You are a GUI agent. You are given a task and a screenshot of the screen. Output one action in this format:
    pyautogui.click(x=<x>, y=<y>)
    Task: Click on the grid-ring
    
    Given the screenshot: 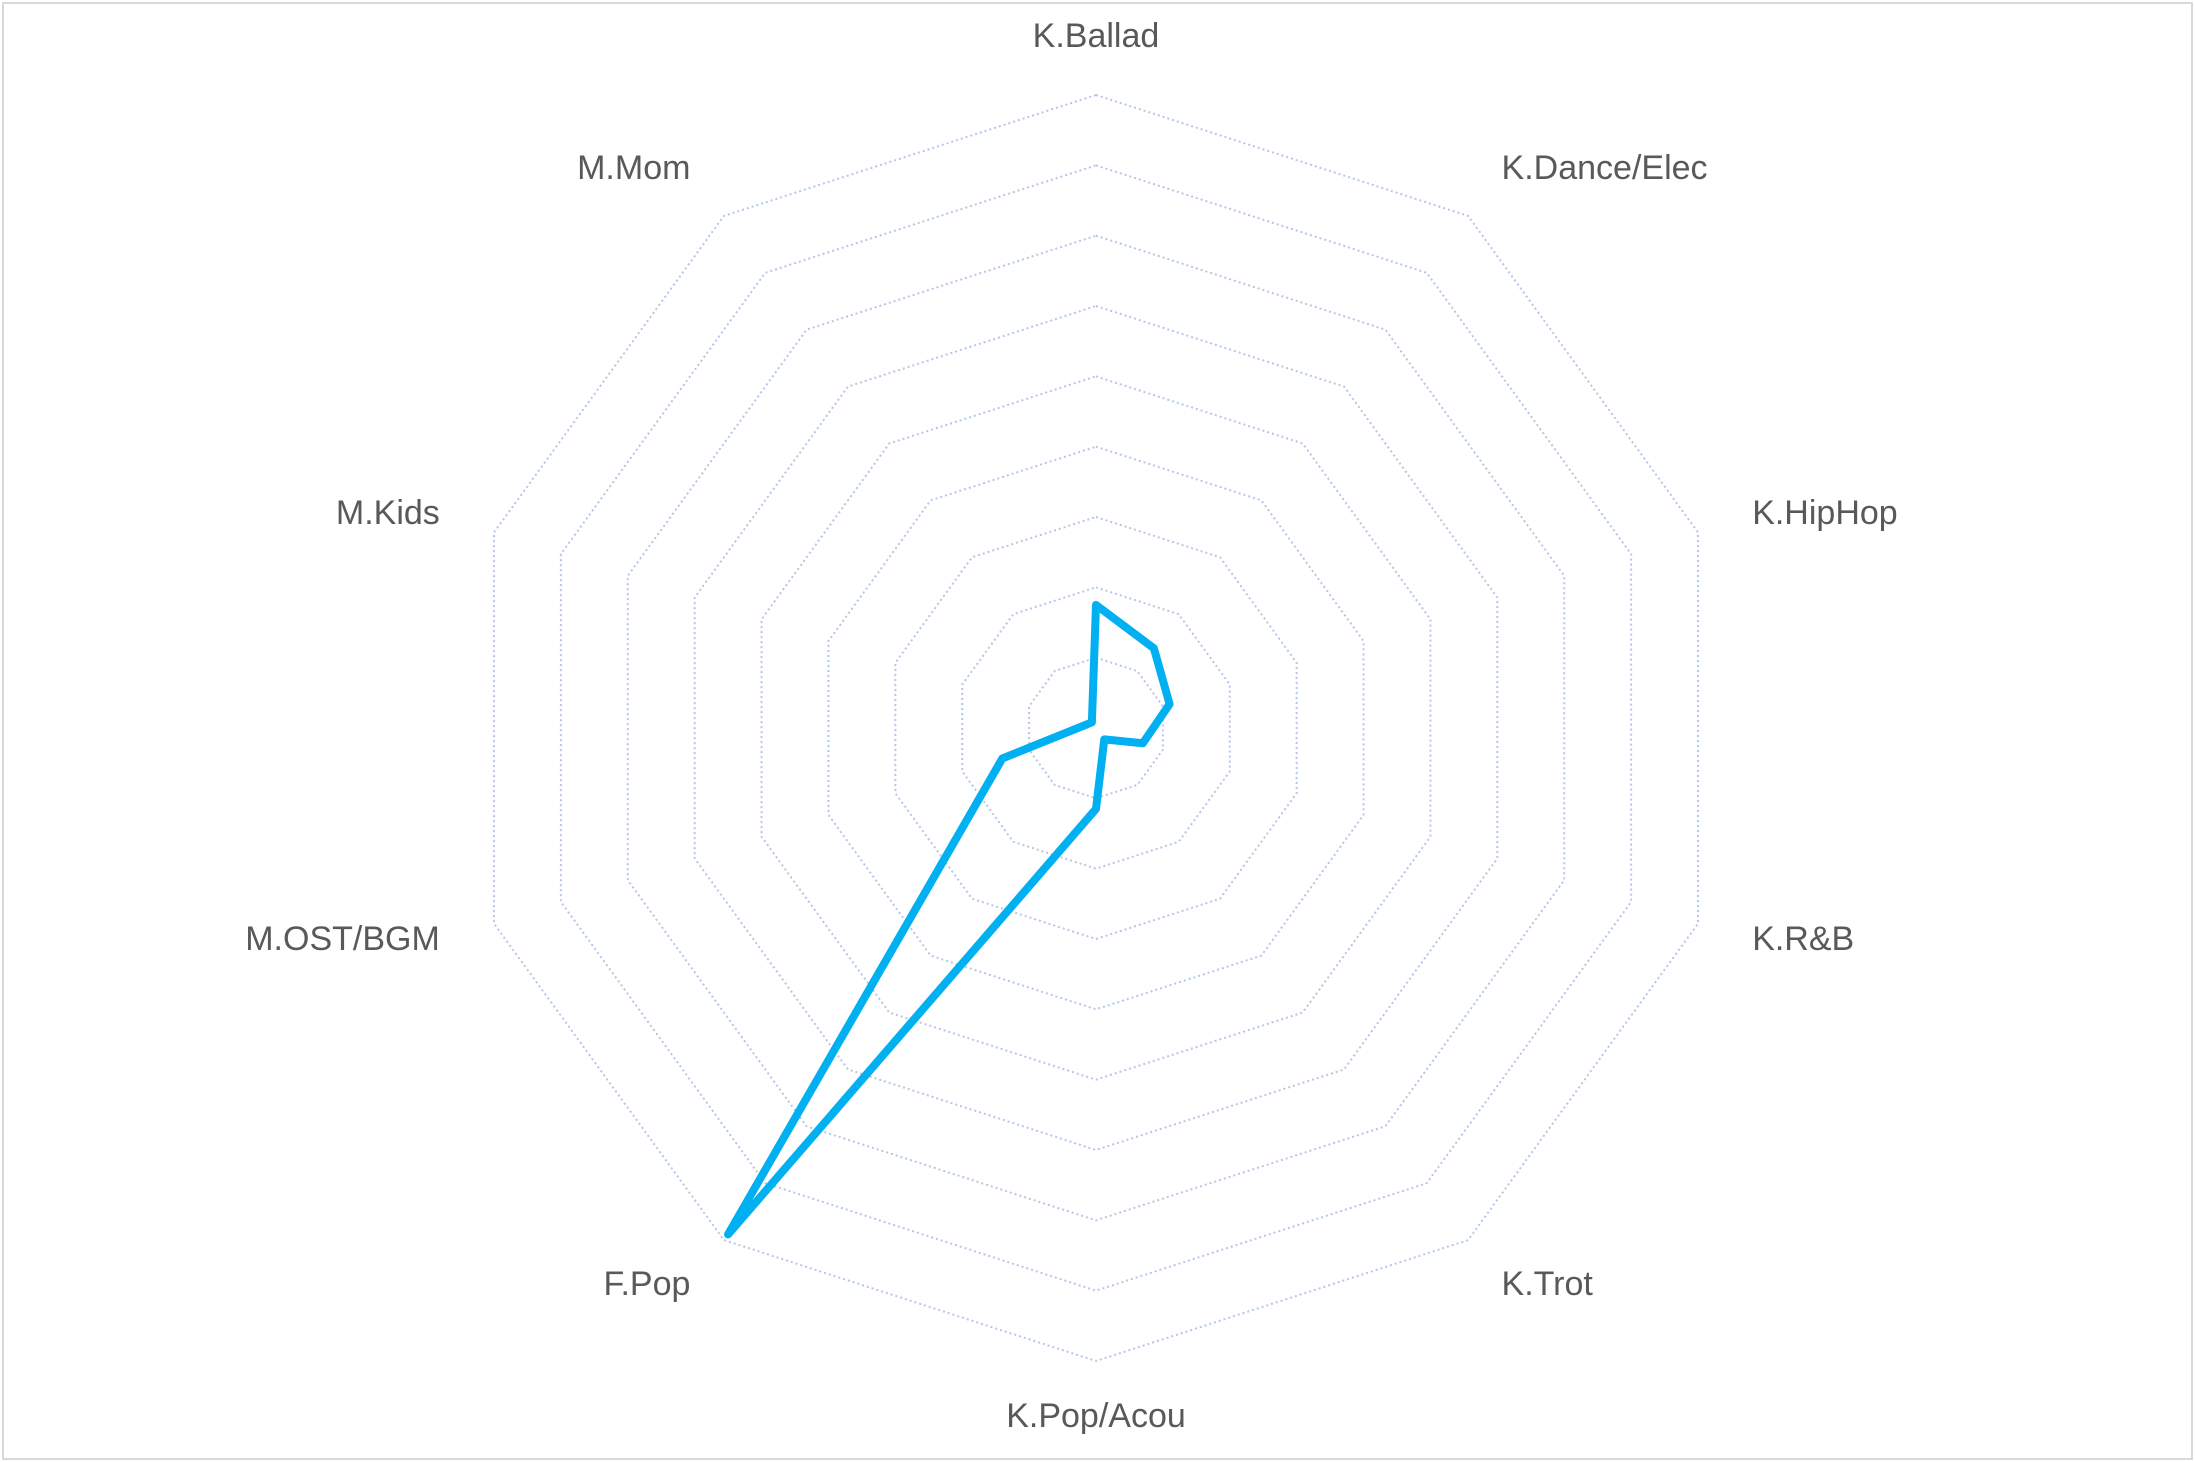 What is the action you would take?
    pyautogui.click(x=1096, y=728)
    